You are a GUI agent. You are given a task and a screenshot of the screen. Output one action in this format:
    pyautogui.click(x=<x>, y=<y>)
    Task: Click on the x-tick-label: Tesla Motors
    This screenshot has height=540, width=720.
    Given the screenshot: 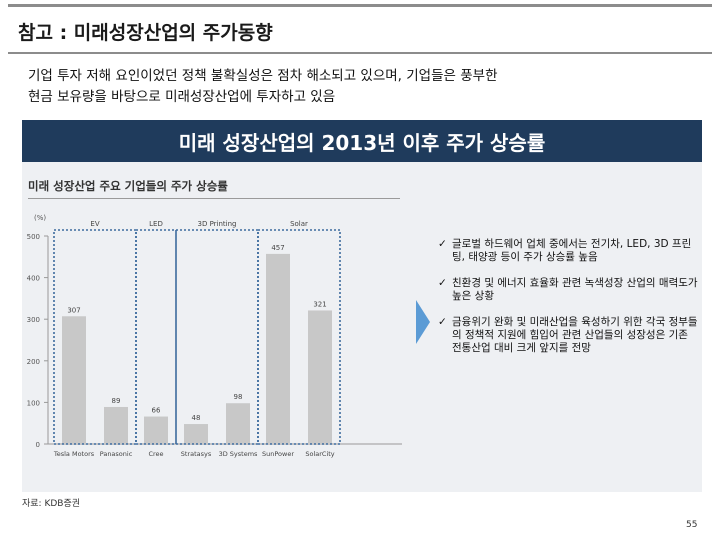 What is the action you would take?
    pyautogui.click(x=74, y=454)
    